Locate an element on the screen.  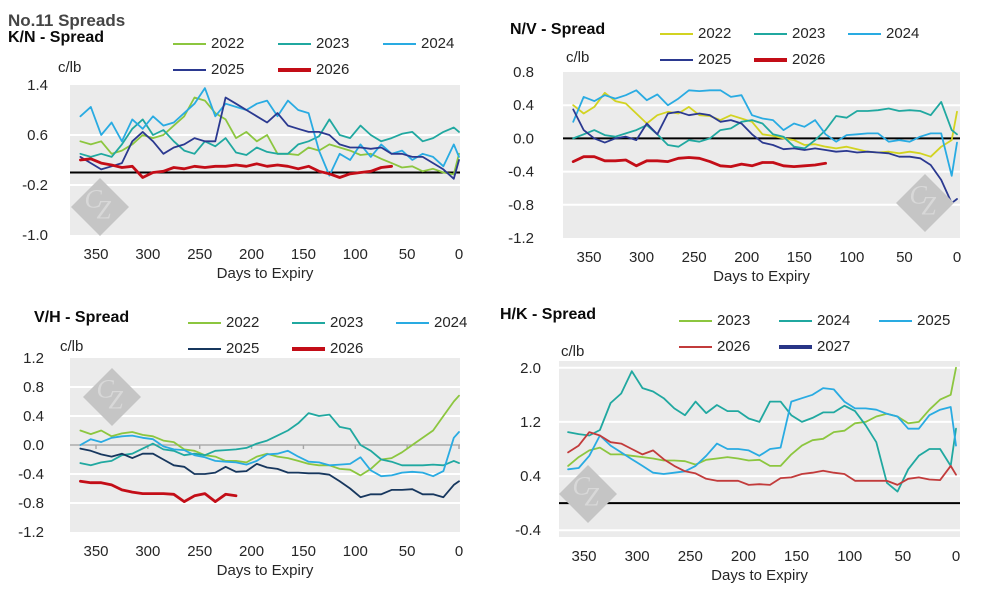
nv-legend-row-2: 2025 2026 is located at coordinates (754, 59).